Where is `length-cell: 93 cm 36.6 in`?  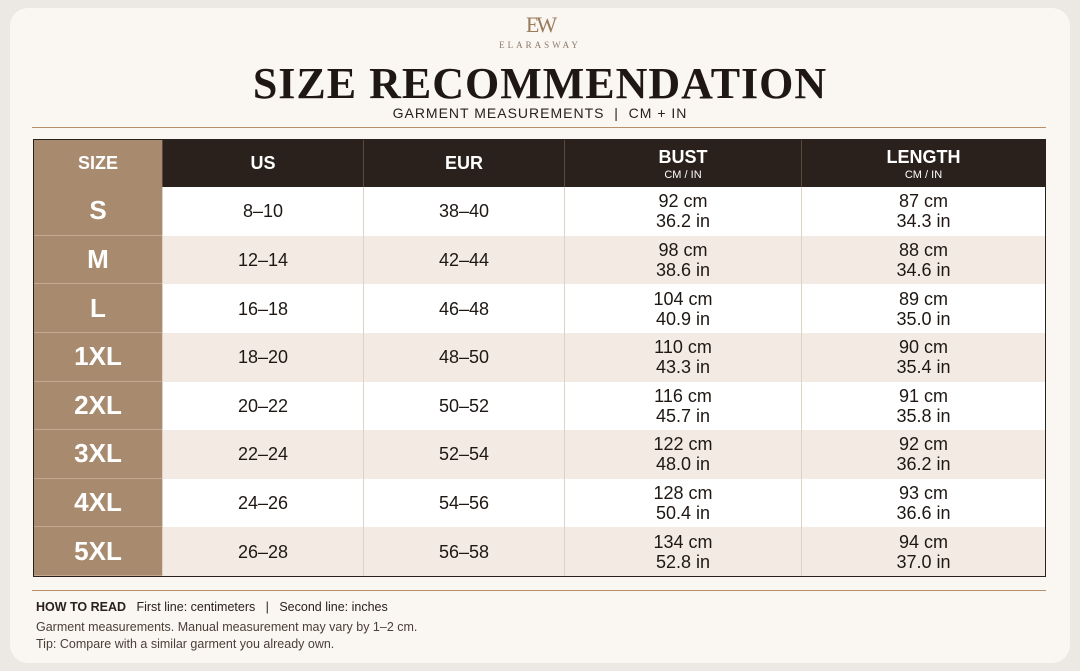 length-cell: 93 cm 36.6 in is located at coordinates (923, 503).